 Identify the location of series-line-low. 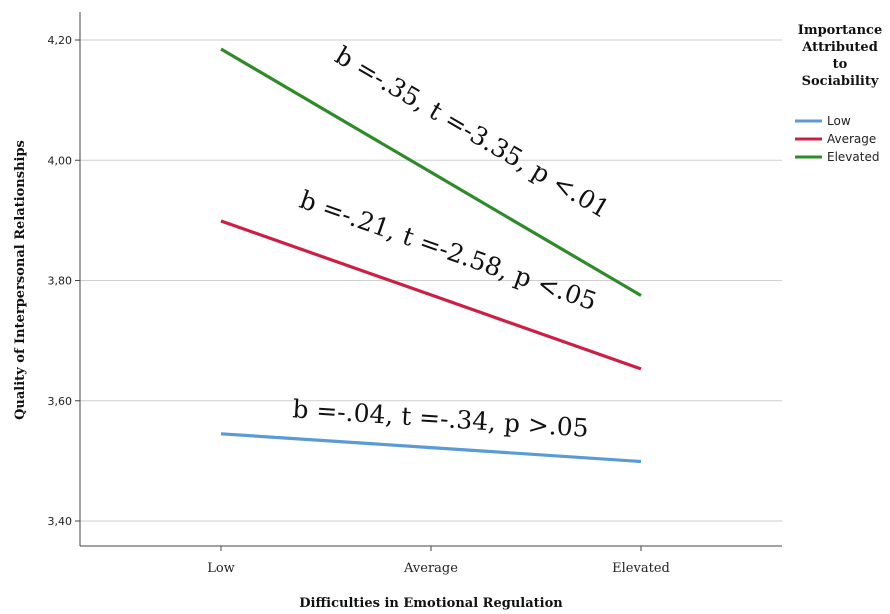
(431, 448).